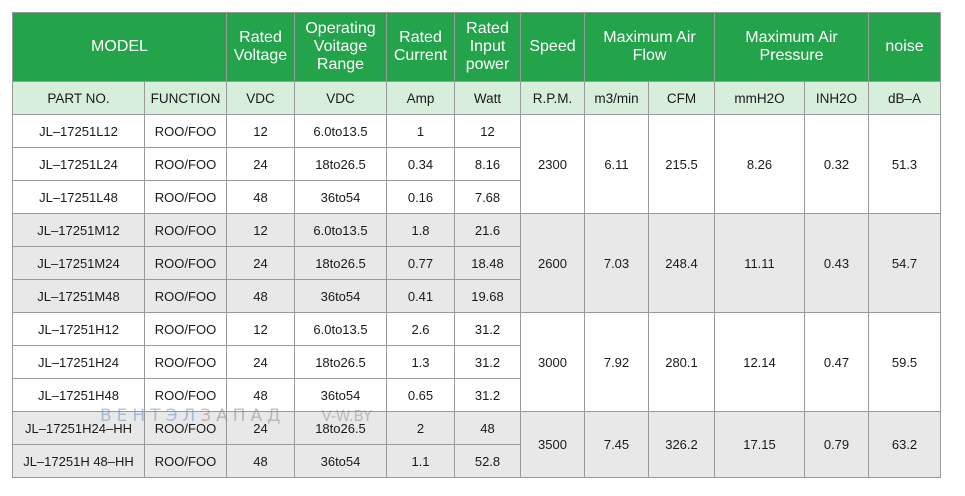  Describe the element at coordinates (420, 98) in the screenshot. I see `unit-amp: Amp` at that location.